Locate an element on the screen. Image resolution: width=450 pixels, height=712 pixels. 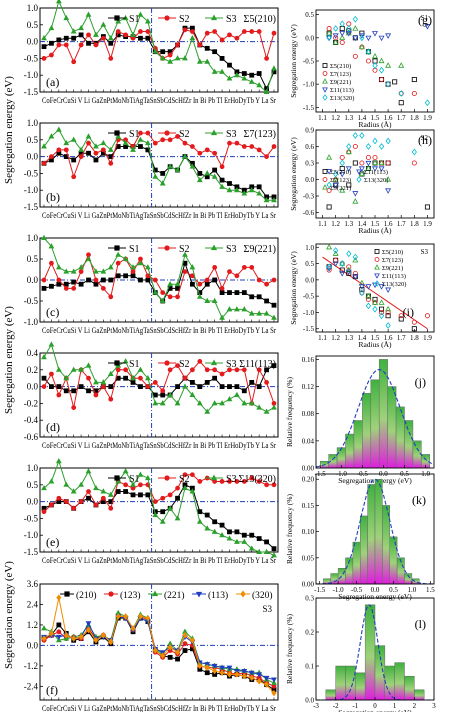
legend-label: (221) is located at coordinates (174, 595).